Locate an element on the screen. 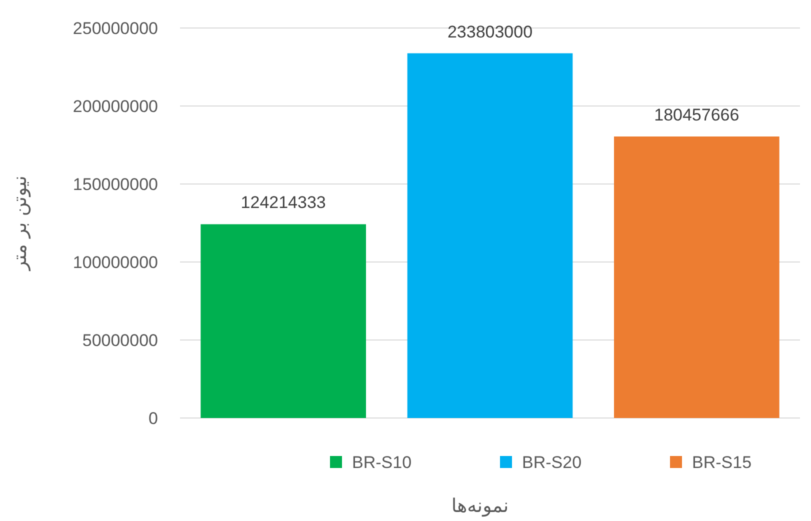 The width and height of the screenshot is (811, 521). data-label: 180457666 is located at coordinates (697, 114).